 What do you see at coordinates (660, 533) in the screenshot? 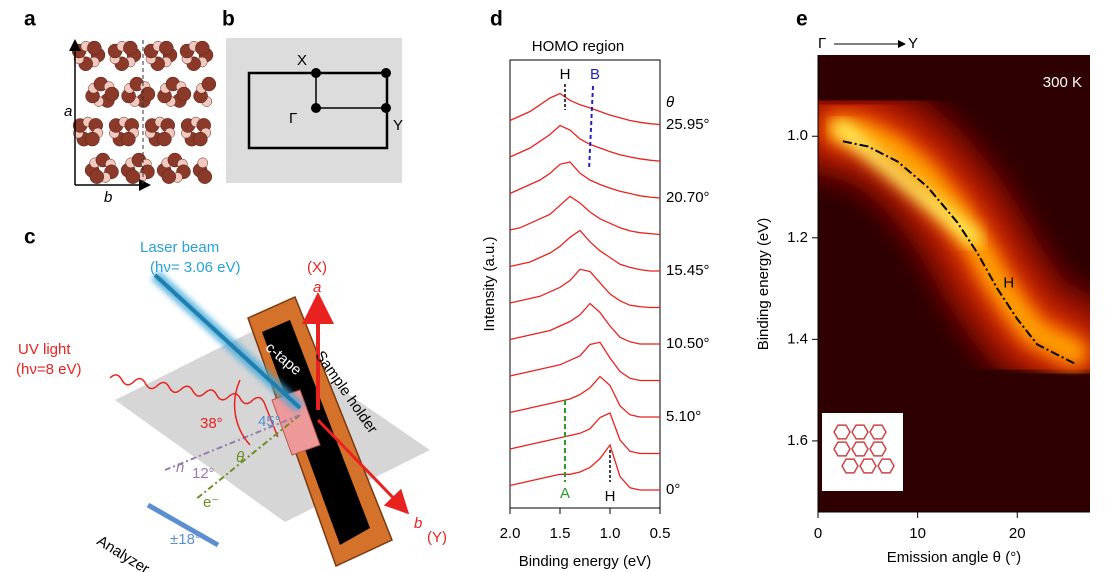
I see `x-tick-label: 0.5` at bounding box center [660, 533].